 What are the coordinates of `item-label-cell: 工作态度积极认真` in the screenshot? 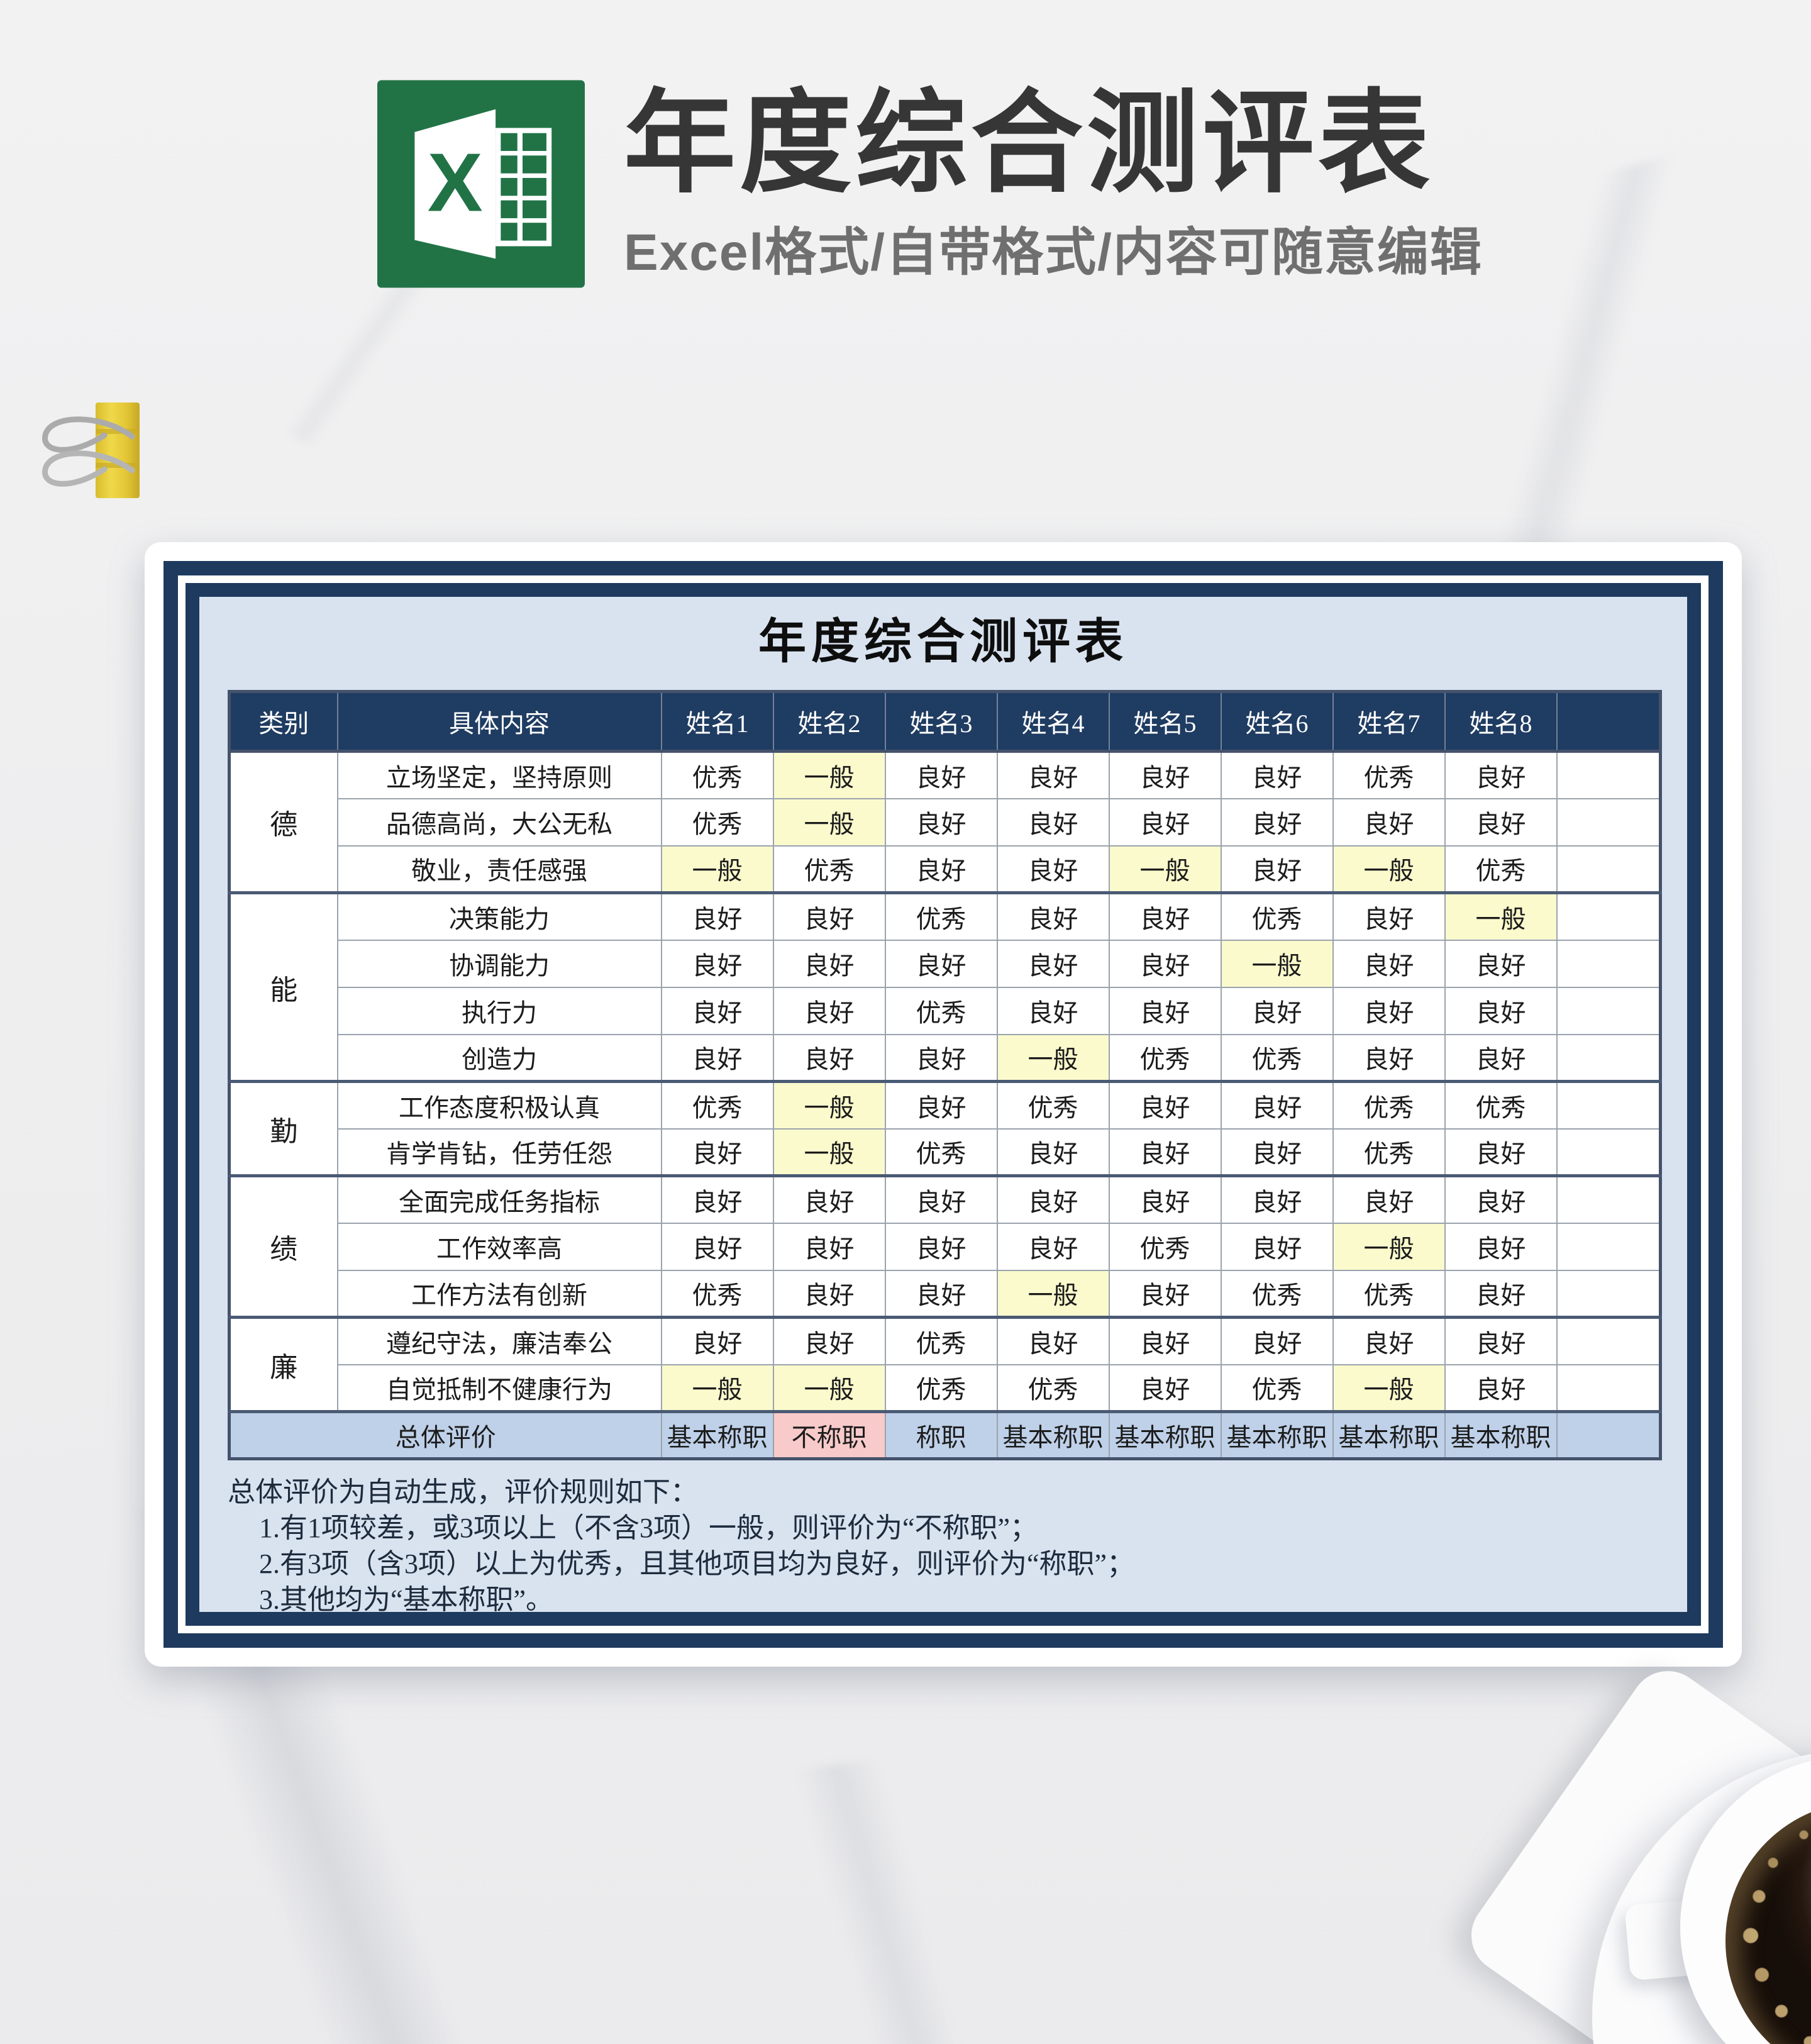 It's located at (499, 1105).